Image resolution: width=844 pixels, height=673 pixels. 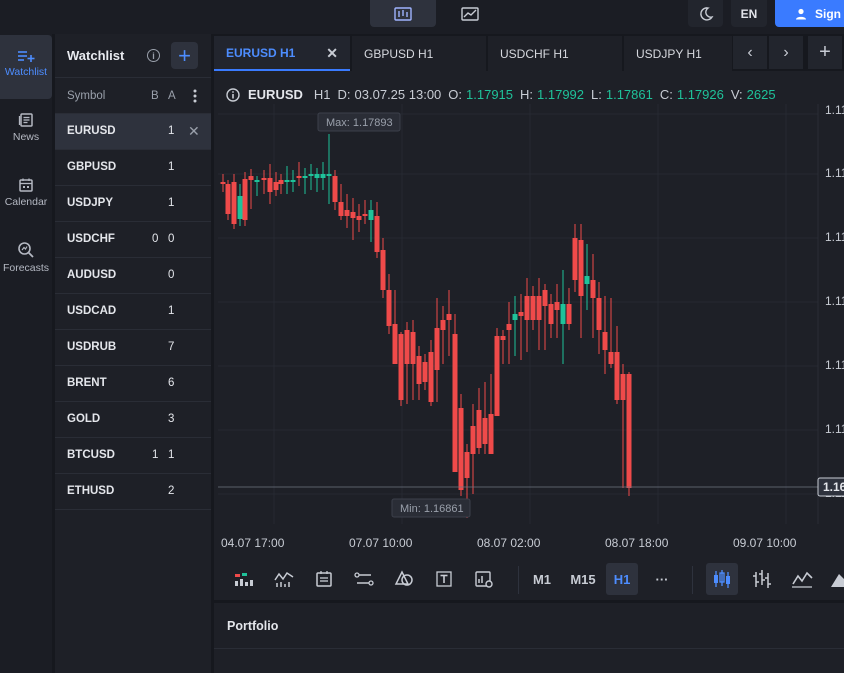 What do you see at coordinates (244, 579) in the screenshot?
I see `volume-tool` at bounding box center [244, 579].